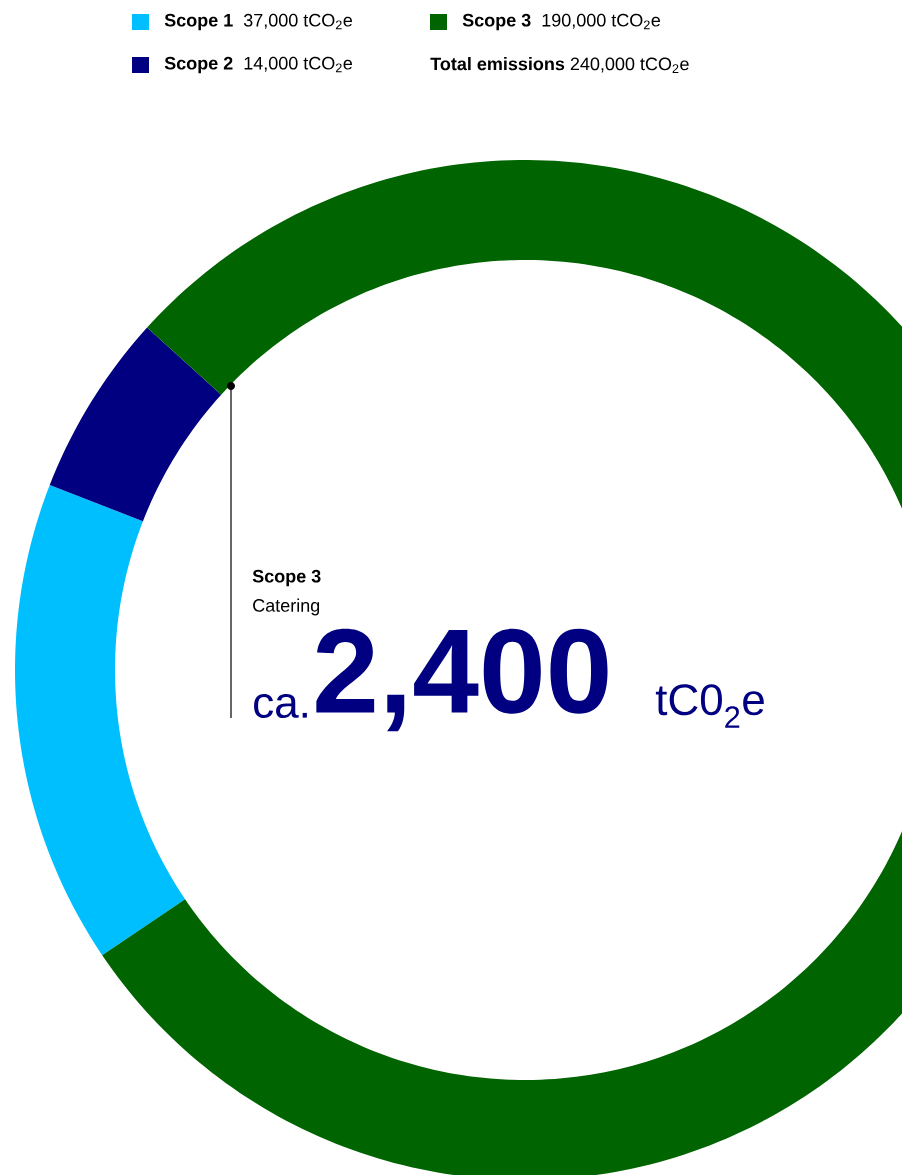 This screenshot has width=902, height=1175. What do you see at coordinates (709, 706) in the screenshot?
I see `text: tC0$_{2}$e` at bounding box center [709, 706].